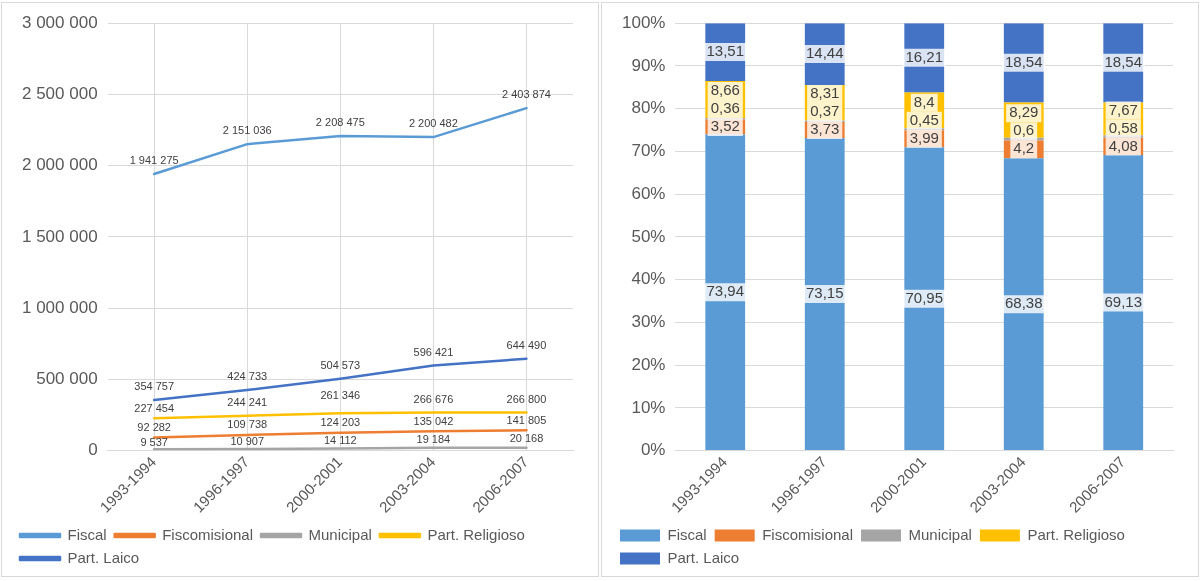 Image resolution: width=1203 pixels, height=581 pixels. Describe the element at coordinates (247, 401) in the screenshot. I see `data-label: 244 241` at that location.